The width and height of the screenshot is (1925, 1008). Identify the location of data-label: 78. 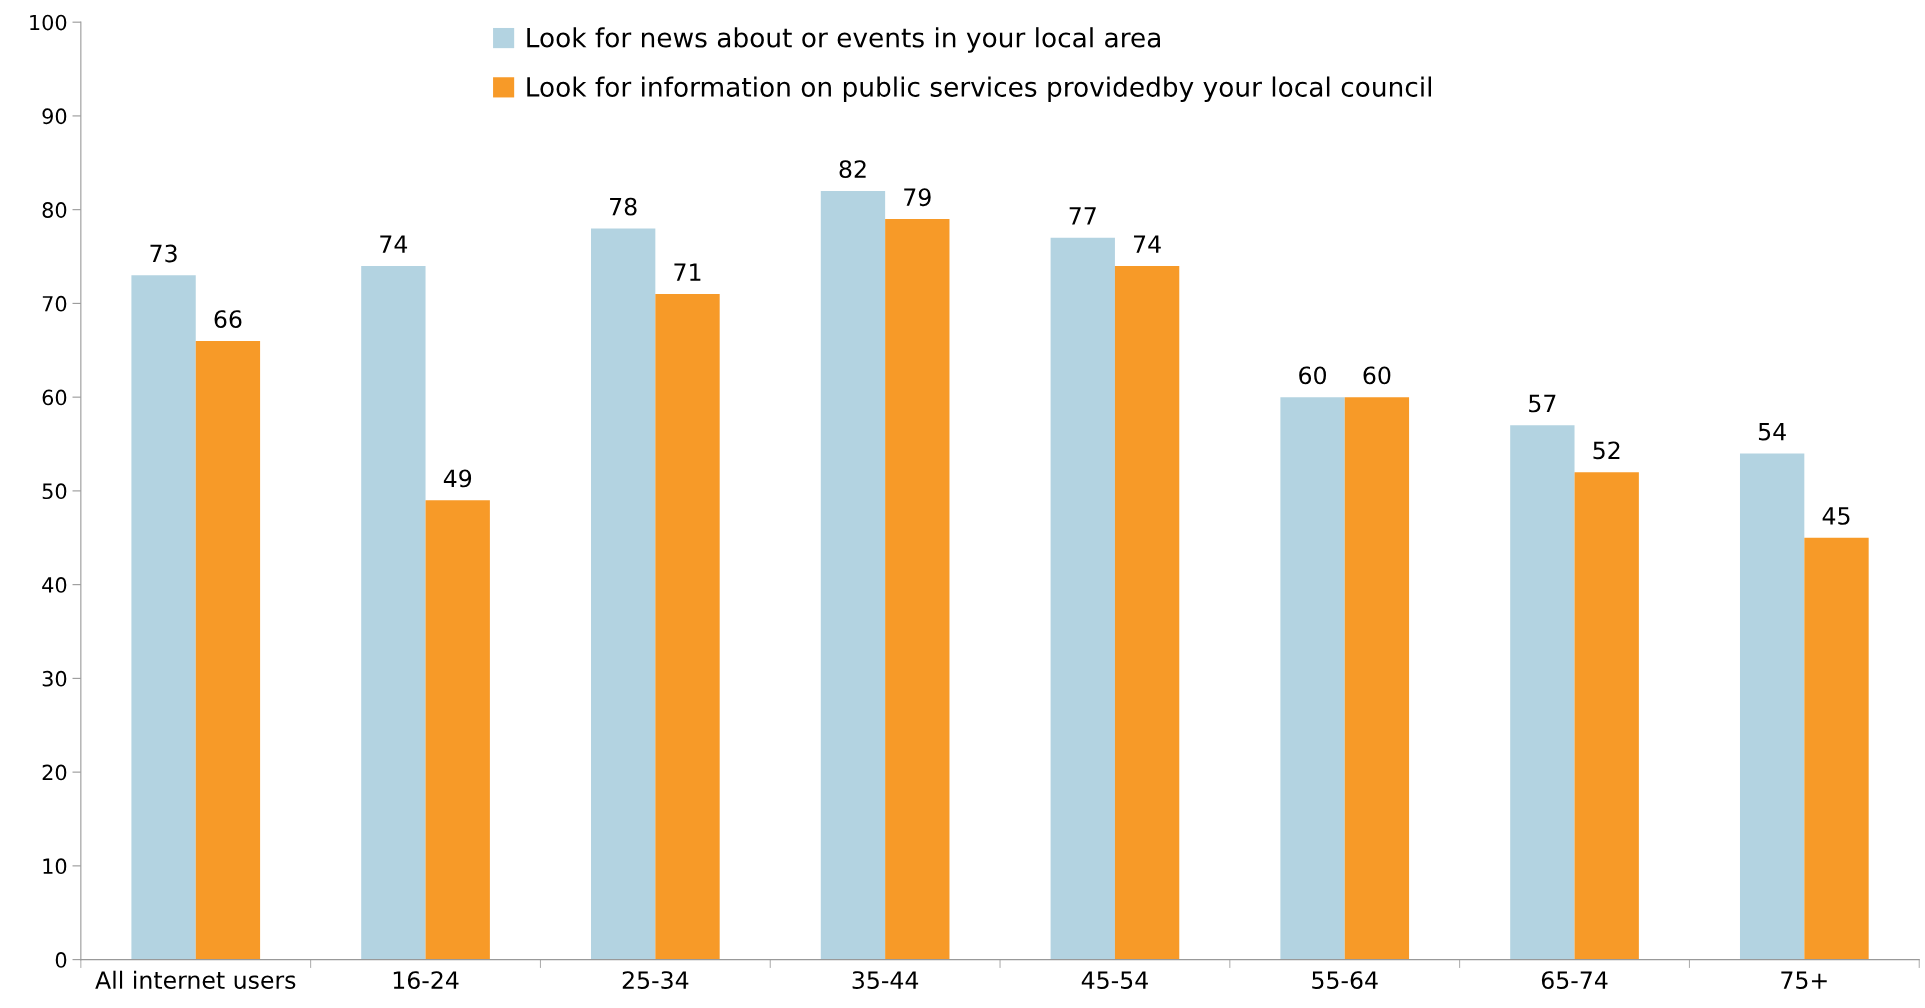
(623, 206).